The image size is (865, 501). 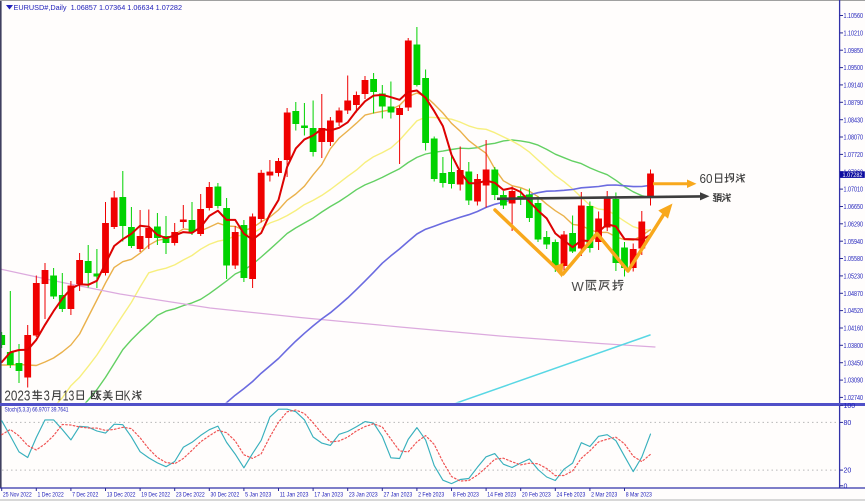 I want to click on svg-text: 11 Jan 2023, so click(x=294, y=494).